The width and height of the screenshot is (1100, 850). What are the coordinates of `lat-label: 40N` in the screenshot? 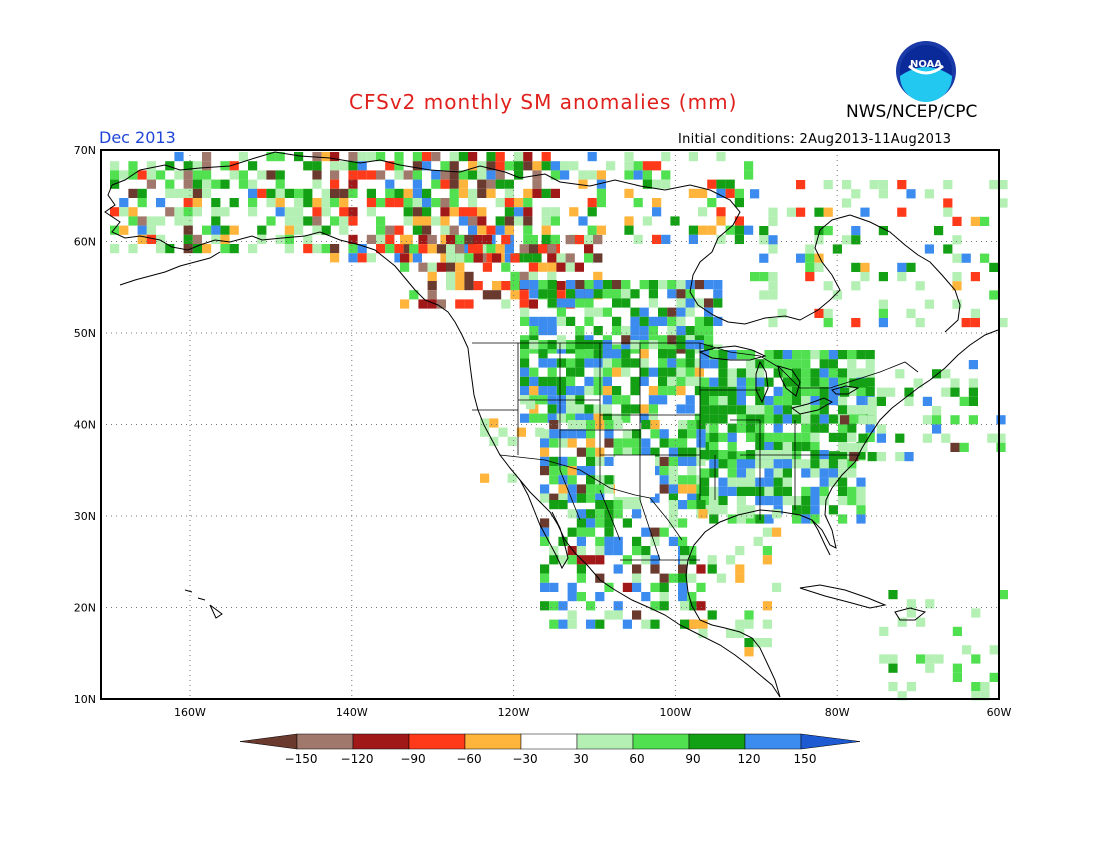 It's located at (85, 425).